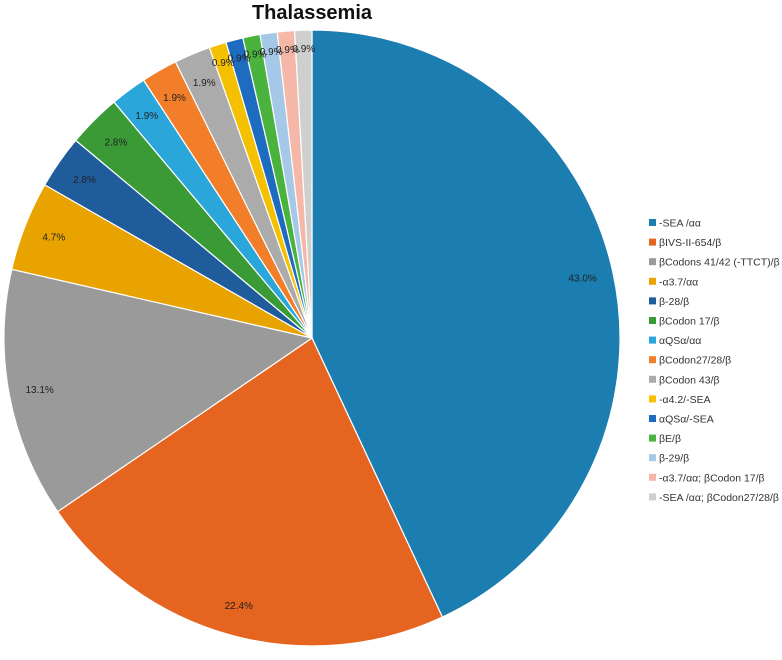 This screenshot has height=660, width=782. What do you see at coordinates (53, 238) in the screenshot?
I see `slice-data-label: 4.7%` at bounding box center [53, 238].